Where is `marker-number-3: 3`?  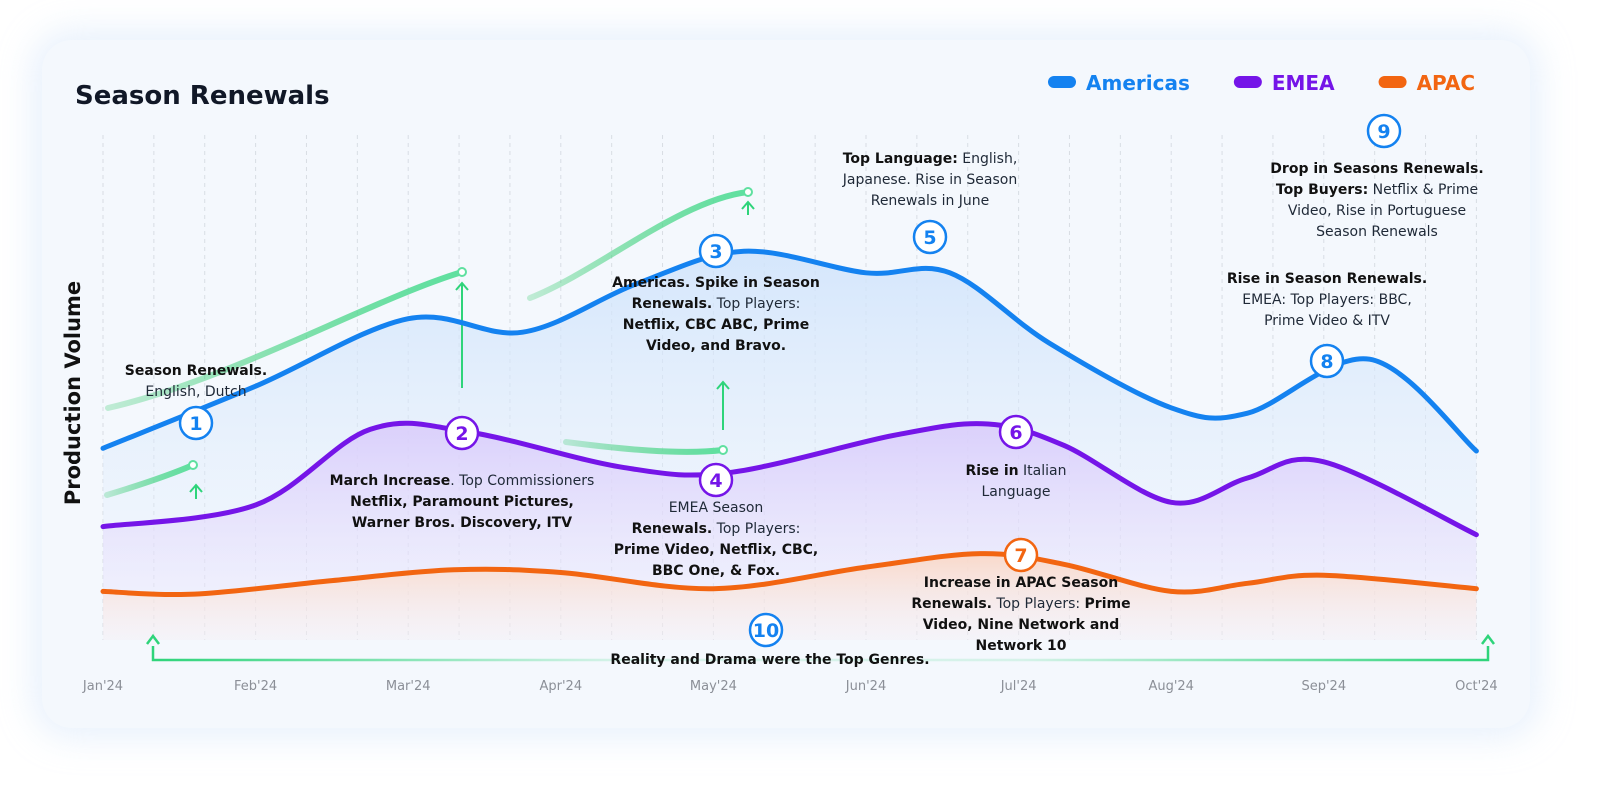
marker-number-3: 3 is located at coordinates (715, 252).